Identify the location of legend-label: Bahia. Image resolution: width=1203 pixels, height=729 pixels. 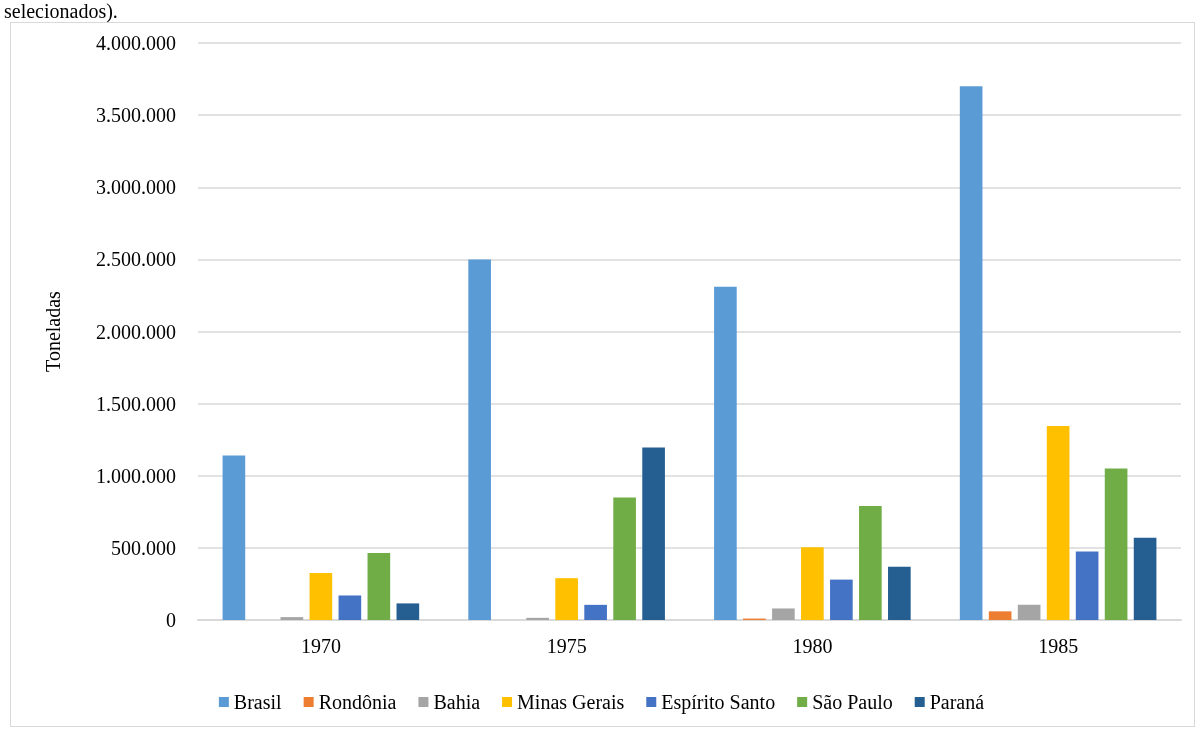
(457, 702).